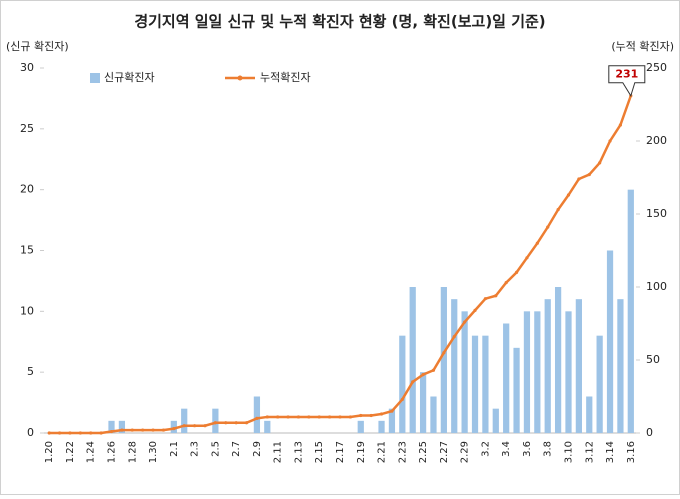  What do you see at coordinates (257, 449) in the screenshot?
I see `x-tick-label: 2.9` at bounding box center [257, 449].